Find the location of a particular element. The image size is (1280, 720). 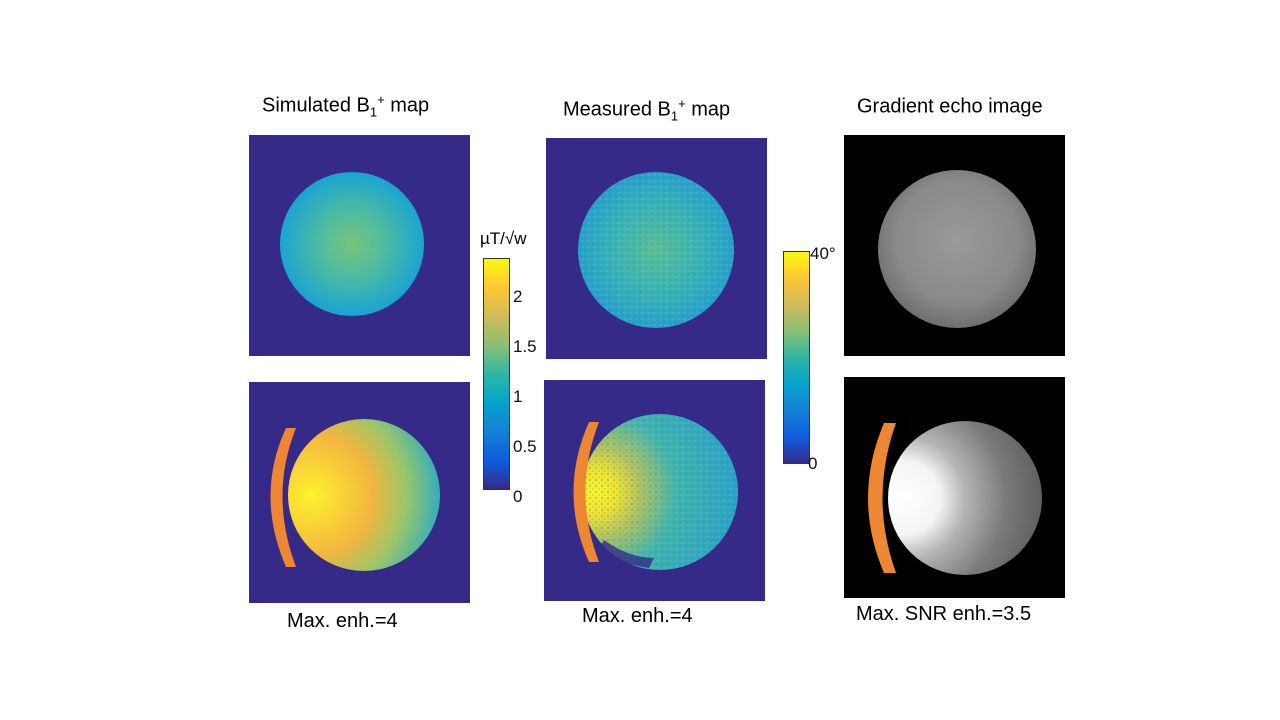

gradient-echo-with-coil is located at coordinates (954, 487).